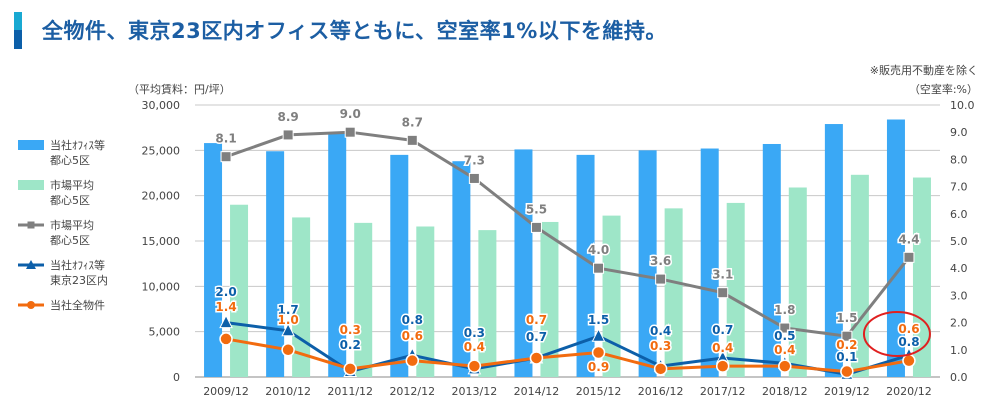  What do you see at coordinates (350, 345) in the screenshot?
I see `own-office-23-vacancy-data-label: 0.2` at bounding box center [350, 345].